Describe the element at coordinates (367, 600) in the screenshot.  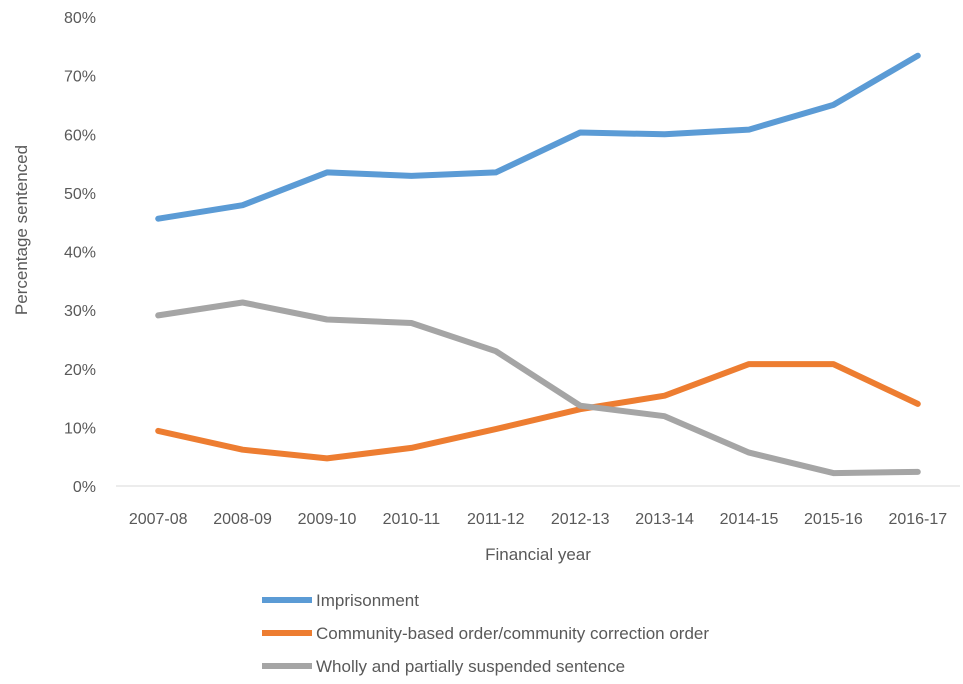
I see `legend-label: Imprisonment` at that location.